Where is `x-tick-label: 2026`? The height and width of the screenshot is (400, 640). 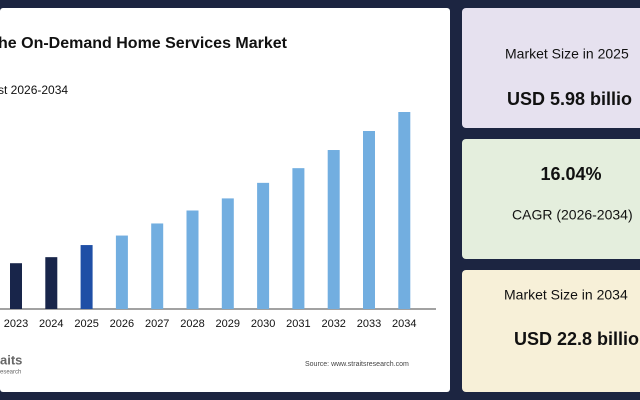
x-tick-label: 2026 is located at coordinates (122, 324).